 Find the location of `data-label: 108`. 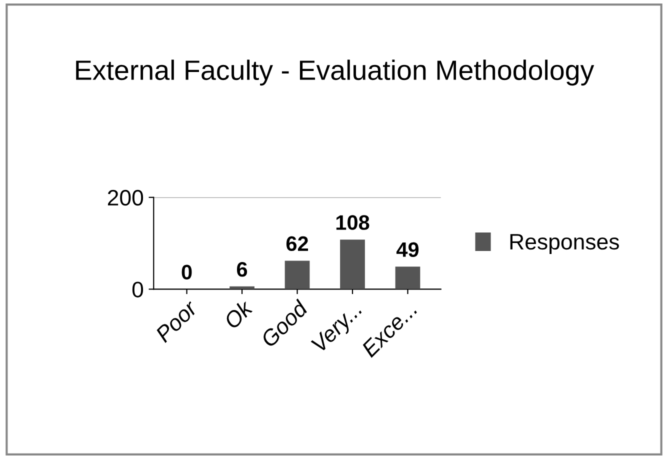

data-label: 108 is located at coordinates (353, 222).